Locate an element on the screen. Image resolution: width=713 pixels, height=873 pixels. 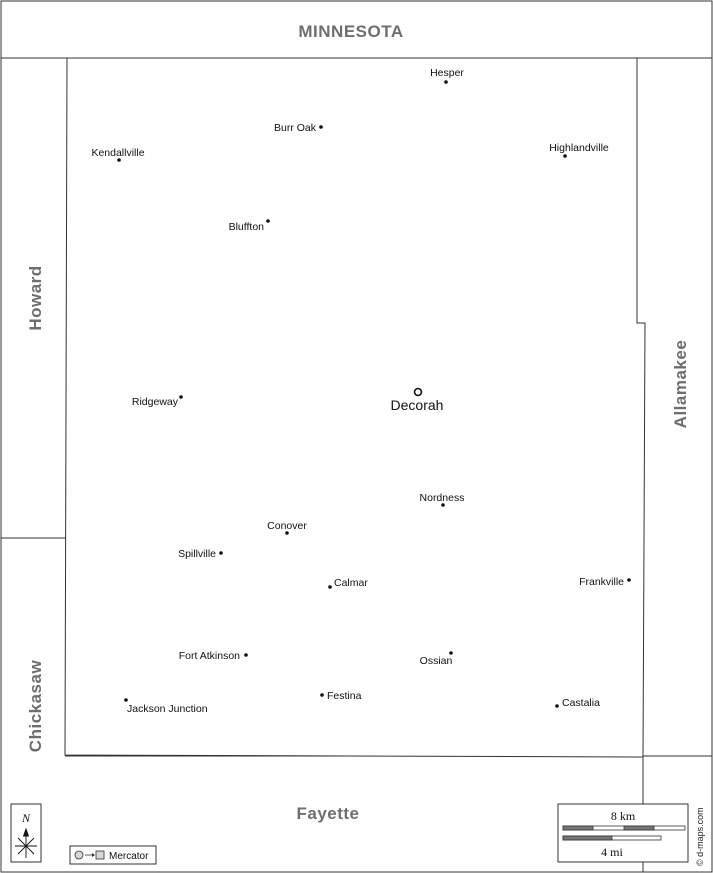
town-label: Fort Atkinson is located at coordinates (209, 656).